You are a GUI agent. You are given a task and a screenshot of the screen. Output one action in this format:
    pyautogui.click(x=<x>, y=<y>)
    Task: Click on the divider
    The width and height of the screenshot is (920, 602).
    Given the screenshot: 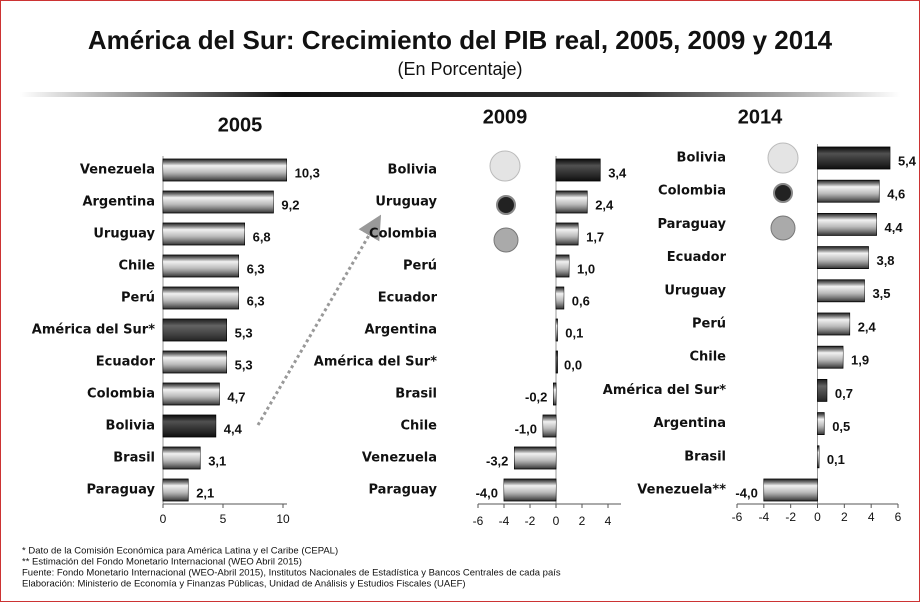 What is the action you would take?
    pyautogui.click(x=460, y=94)
    